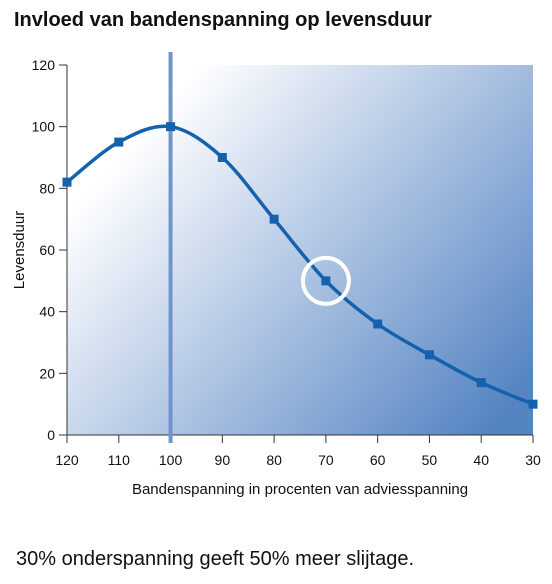 The image size is (552, 584). Describe the element at coordinates (171, 460) in the screenshot. I see `x-tick-label: 100` at that location.